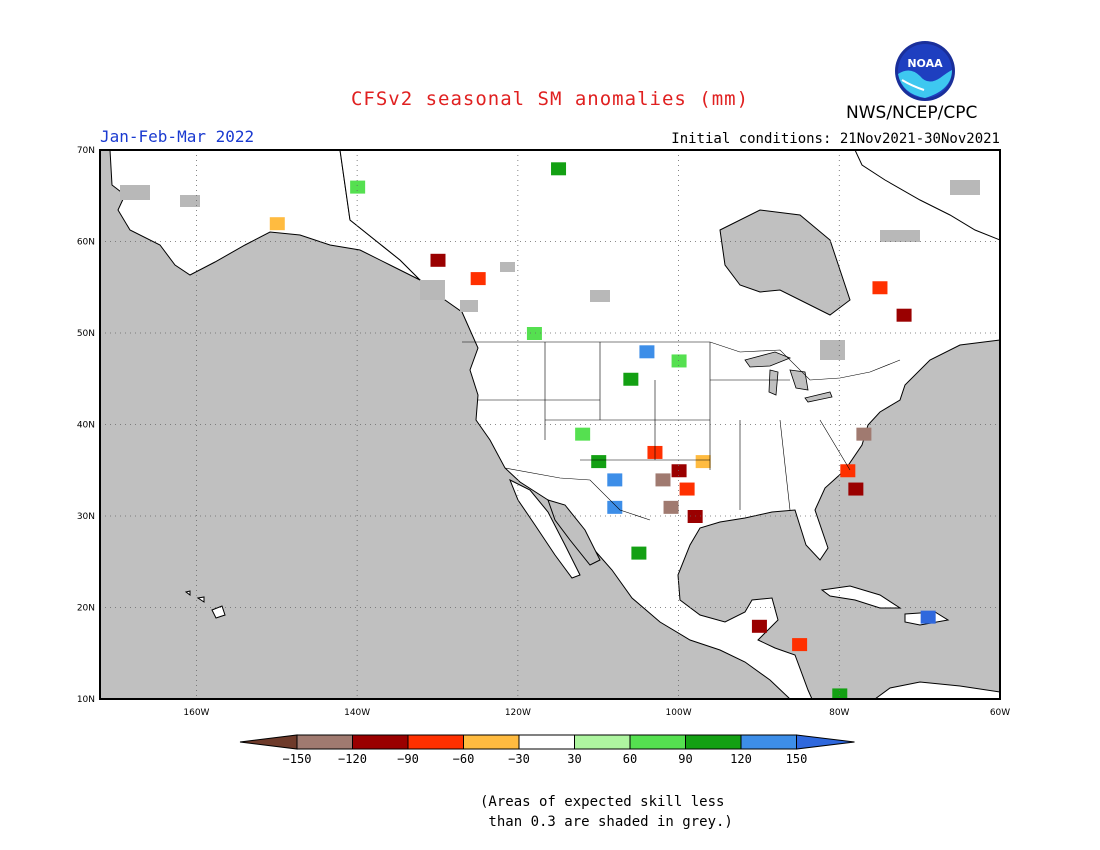  I want to click on season-label: Jan-Feb-Mar 2022, so click(177, 136).